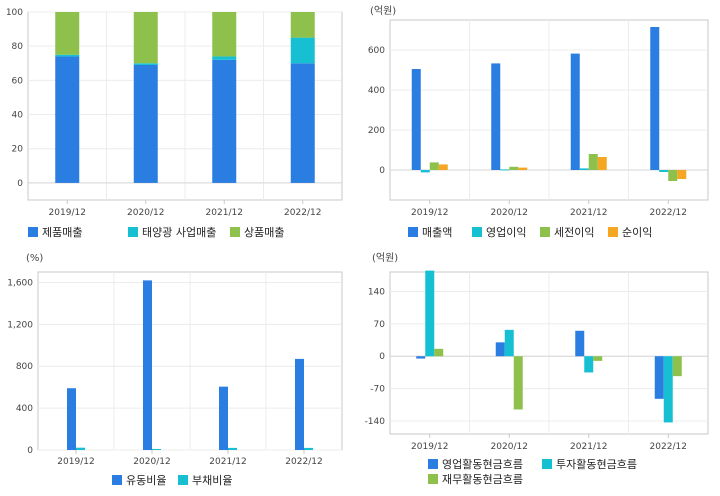  What do you see at coordinates (376, 292) in the screenshot?
I see `y-tick-label: 140` at bounding box center [376, 292].